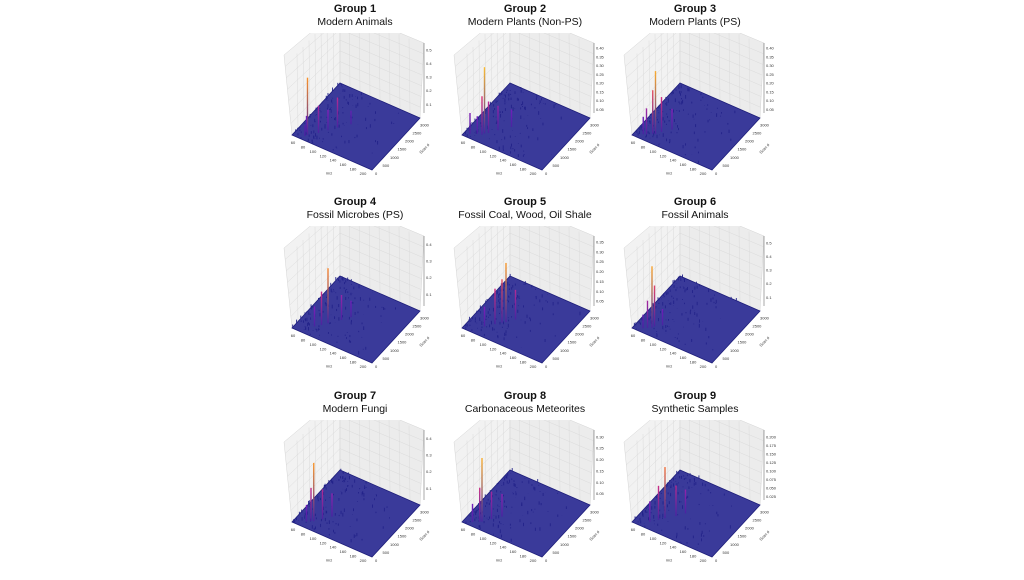 This screenshot has height=580, width=1024. Describe the element at coordinates (771, 453) in the screenshot. I see `z-tick-label: 0.150` at that location.